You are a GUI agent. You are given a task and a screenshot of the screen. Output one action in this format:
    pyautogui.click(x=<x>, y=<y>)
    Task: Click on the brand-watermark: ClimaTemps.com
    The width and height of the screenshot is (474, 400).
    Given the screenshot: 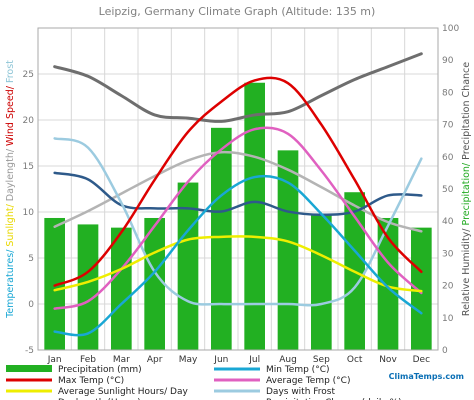 What is the action you would take?
    pyautogui.click(x=426, y=376)
    